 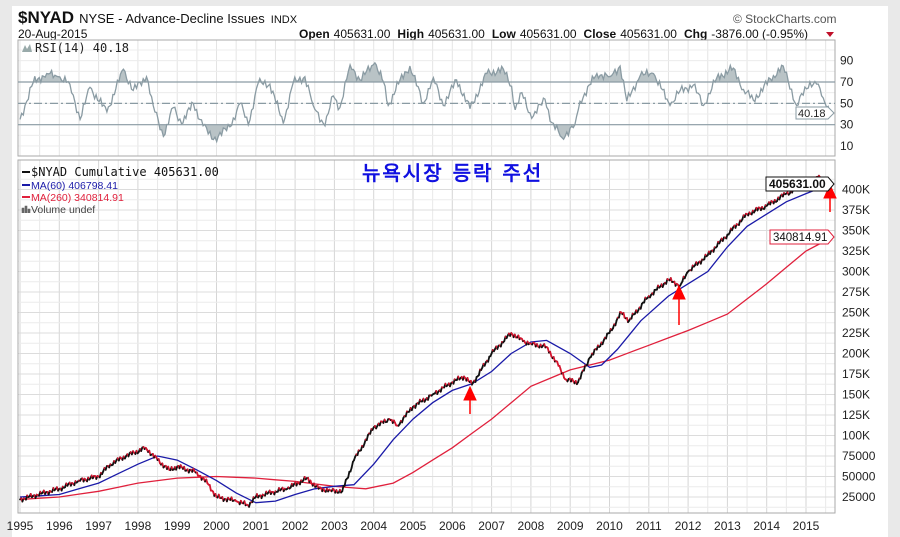 What do you see at coordinates (649, 526) in the screenshot?
I see `x-tick-label: 2011` at bounding box center [649, 526].